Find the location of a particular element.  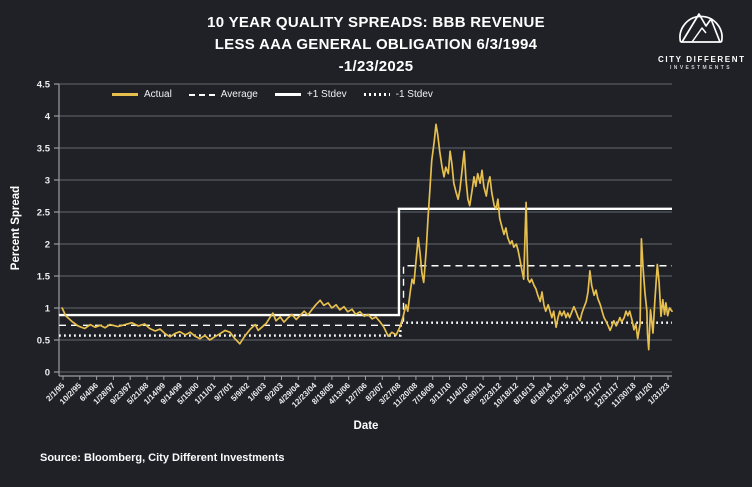

y-tick-label: 3.5 is located at coordinates (44, 149).